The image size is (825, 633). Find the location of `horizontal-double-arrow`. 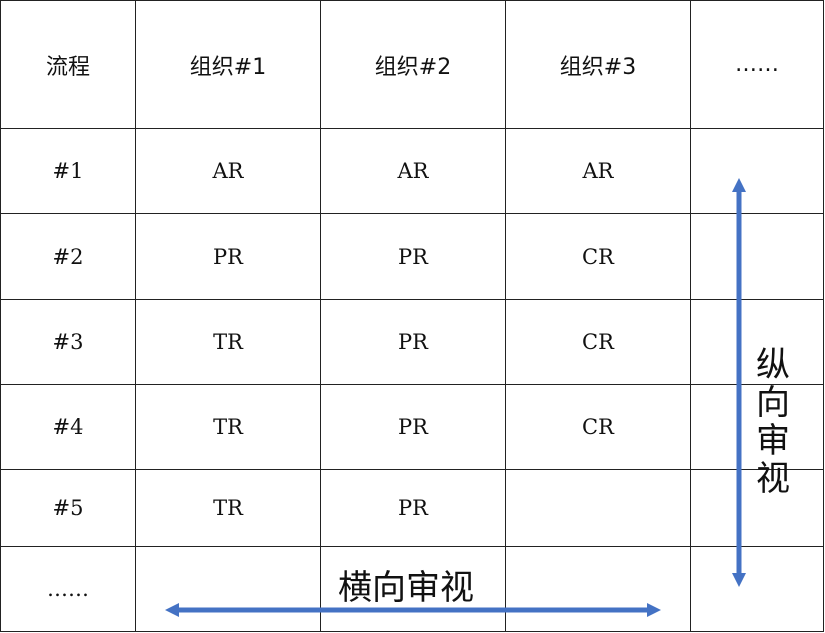

horizontal-double-arrow is located at coordinates (413, 610).